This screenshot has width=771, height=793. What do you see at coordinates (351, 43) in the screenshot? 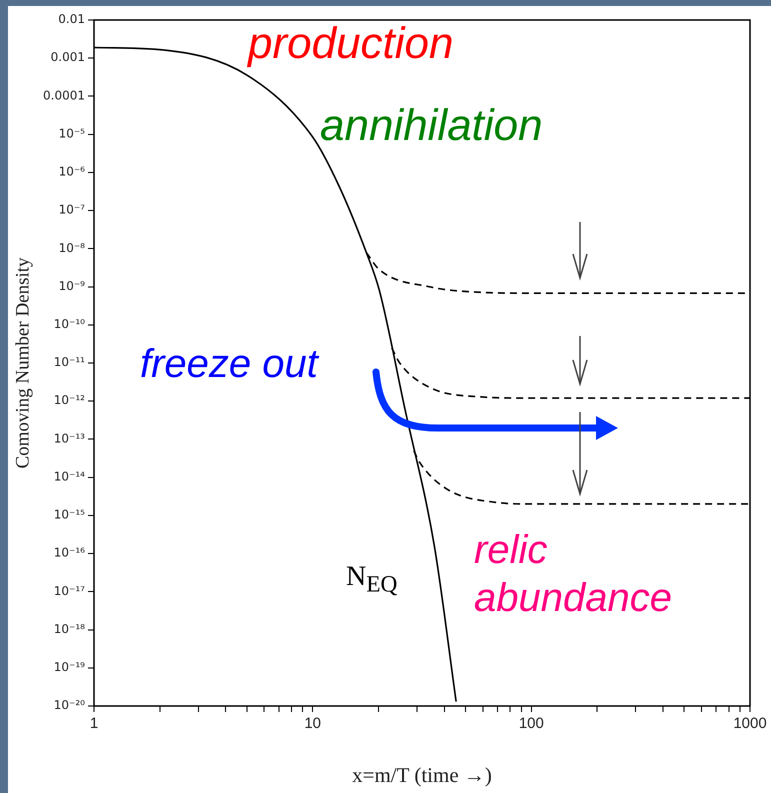
I see `annotation: production` at bounding box center [351, 43].